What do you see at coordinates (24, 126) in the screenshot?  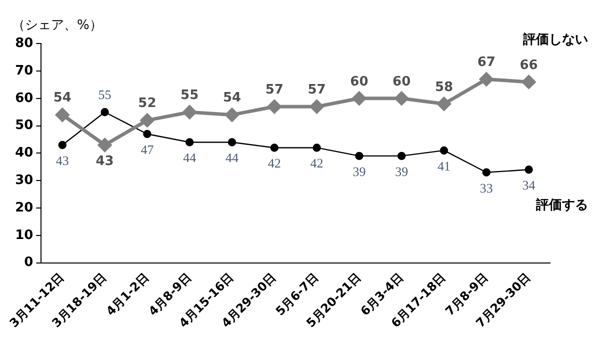 I see `y-tick-label: 50` at bounding box center [24, 126].